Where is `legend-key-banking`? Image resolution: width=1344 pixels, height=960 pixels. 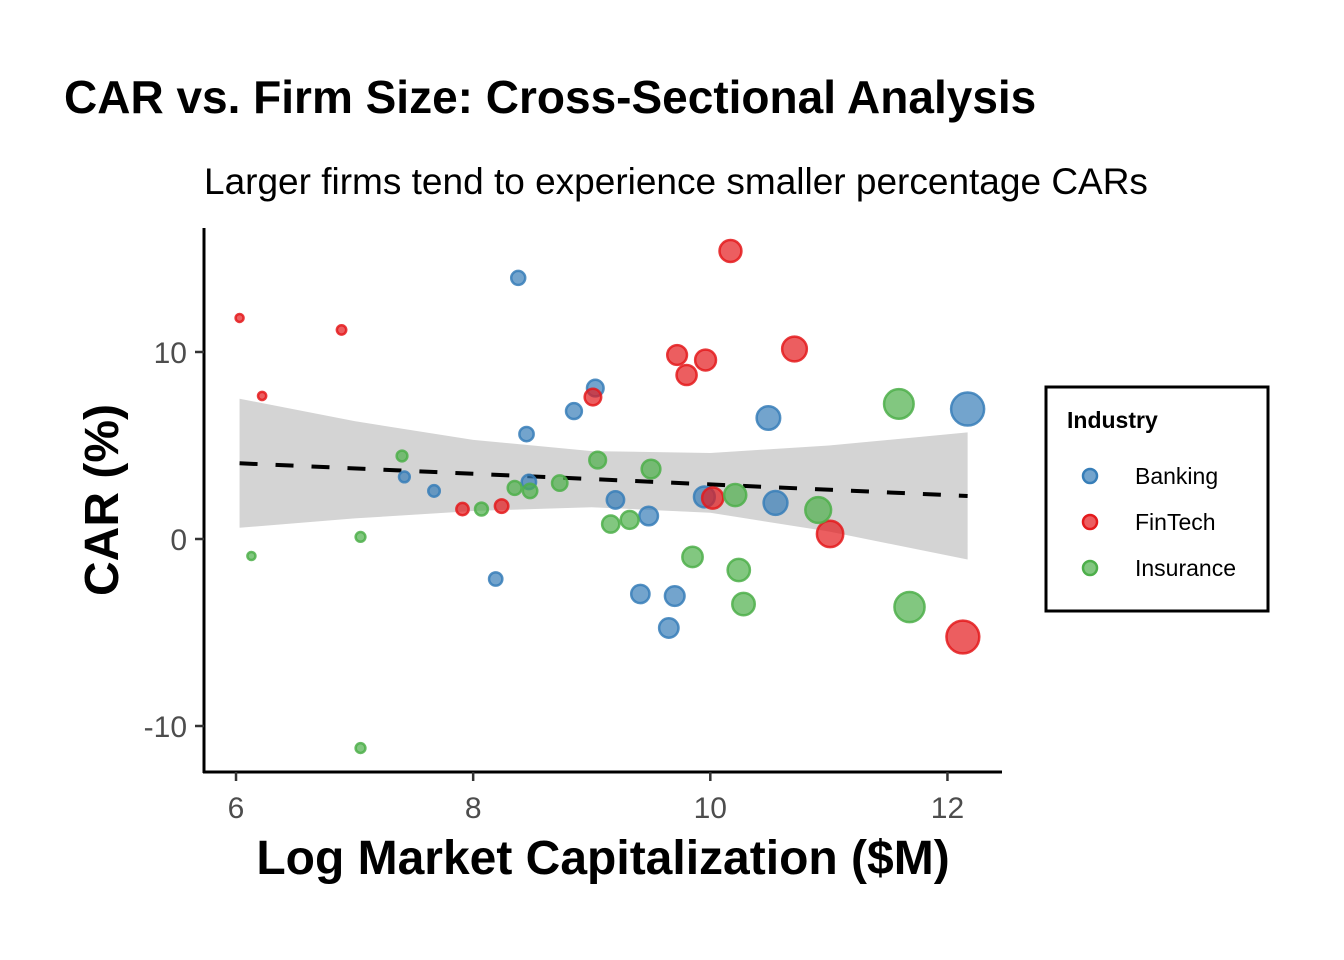 legend-key-banking is located at coordinates (1090, 476).